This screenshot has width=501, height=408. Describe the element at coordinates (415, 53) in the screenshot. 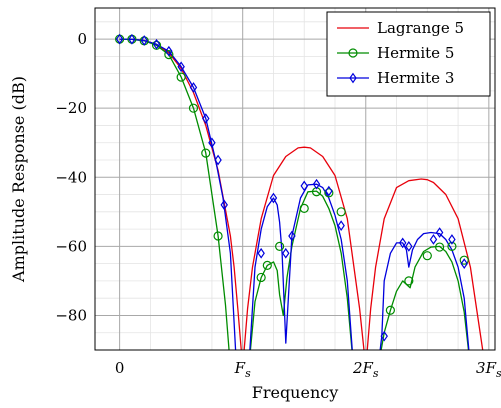

I see `legend-label-1: Hermite 5` at that location.